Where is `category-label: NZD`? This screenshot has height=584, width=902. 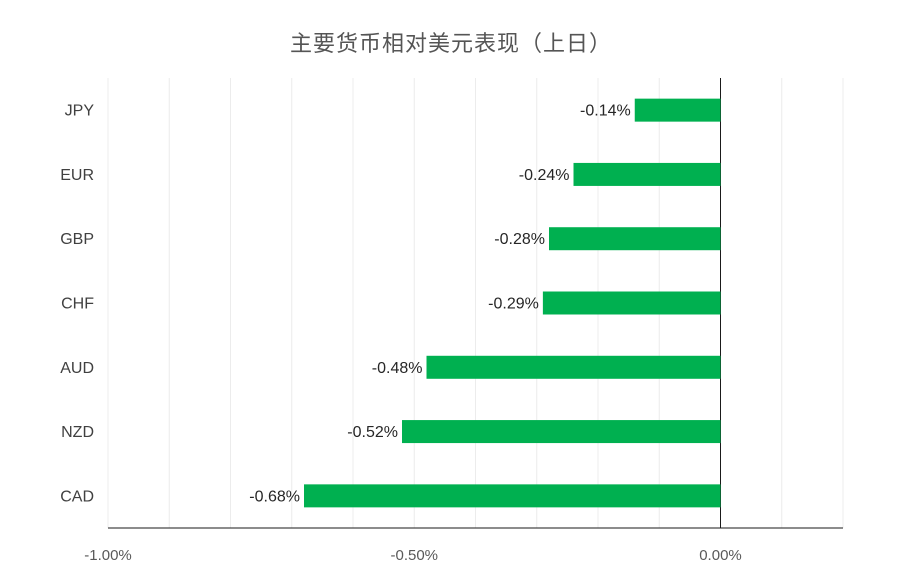 category-label: NZD is located at coordinates (77, 432).